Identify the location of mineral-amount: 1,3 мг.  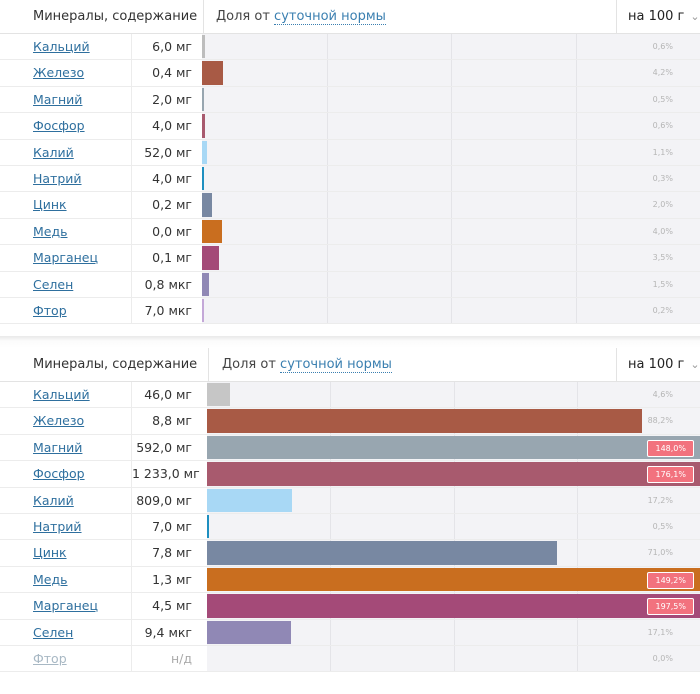
(172, 579).